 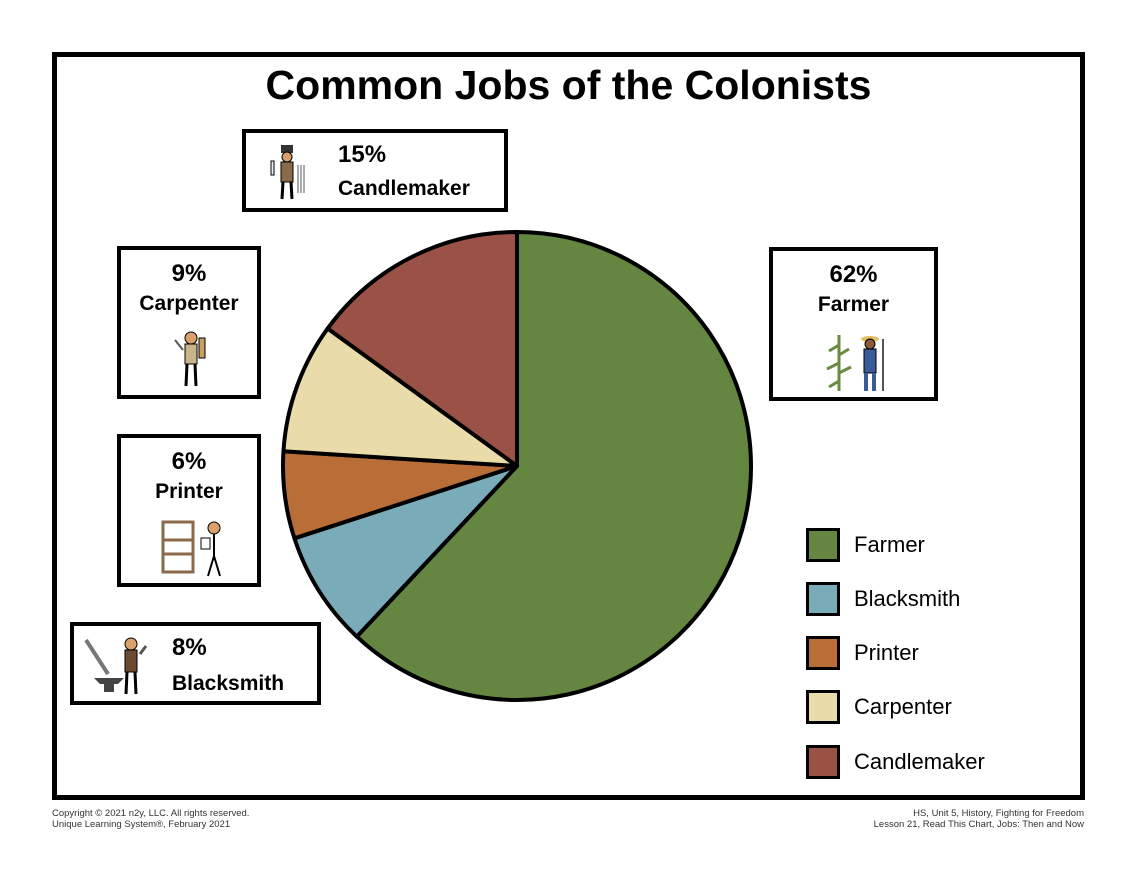 I want to click on label-name: Printer, so click(x=189, y=491).